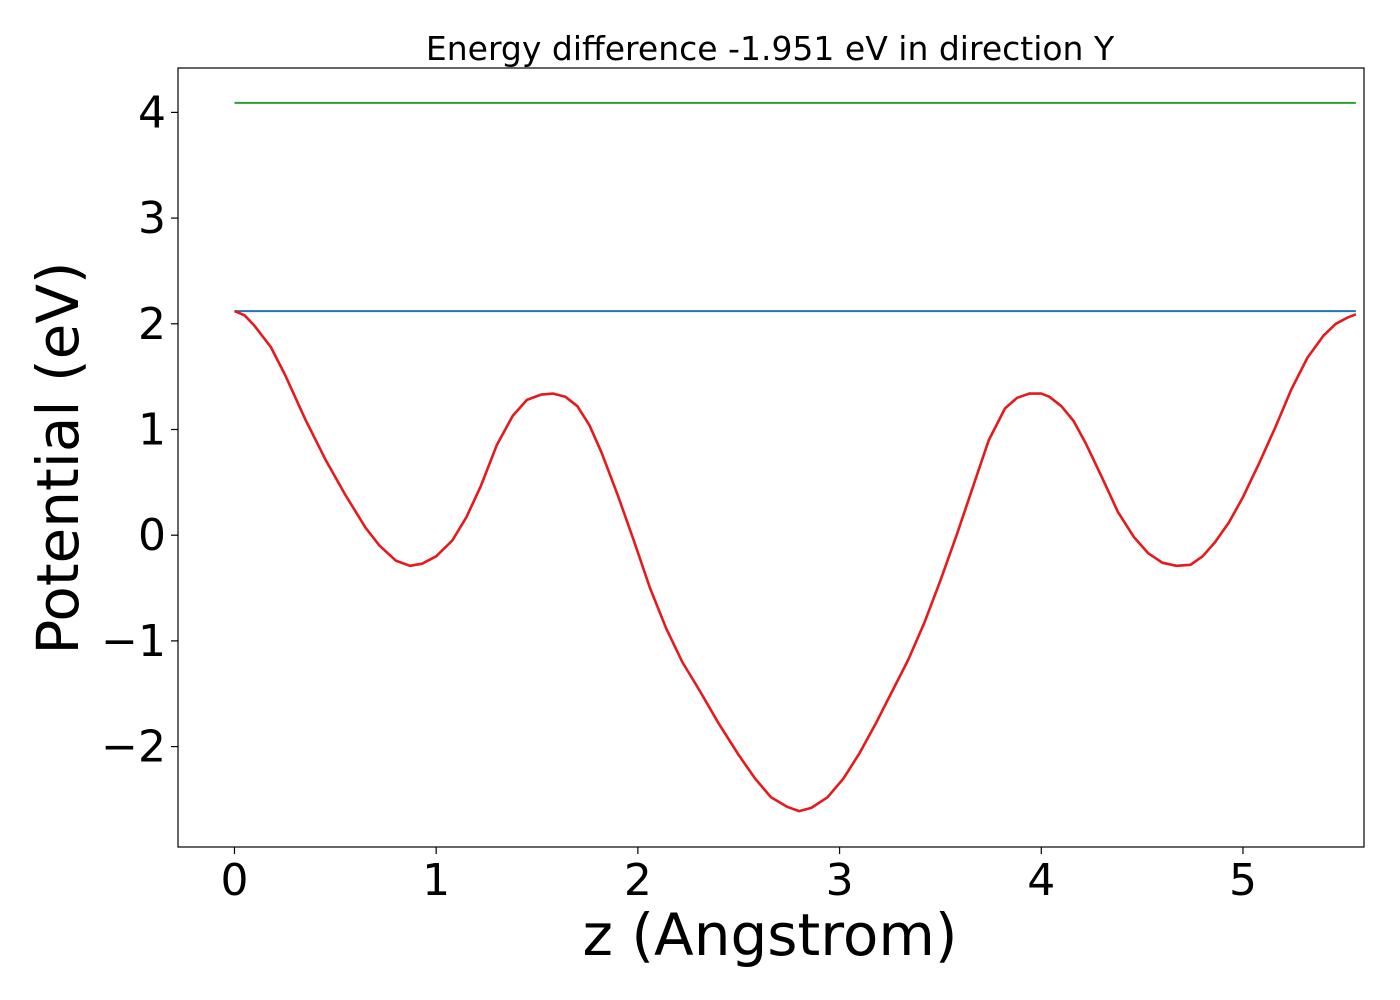 The width and height of the screenshot is (1400, 1000). What do you see at coordinates (133, 747) in the screenshot?
I see `y-tick-label: −2` at bounding box center [133, 747].